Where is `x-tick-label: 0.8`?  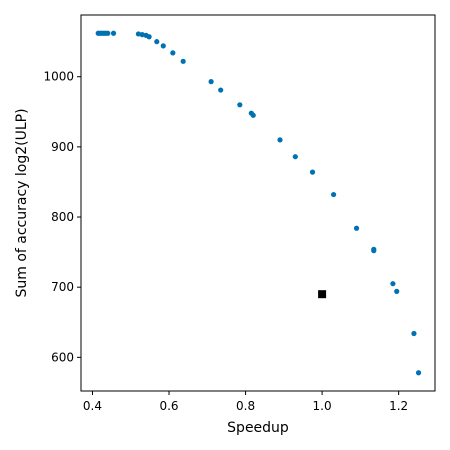 x-tick-label: 0.8 is located at coordinates (245, 406).